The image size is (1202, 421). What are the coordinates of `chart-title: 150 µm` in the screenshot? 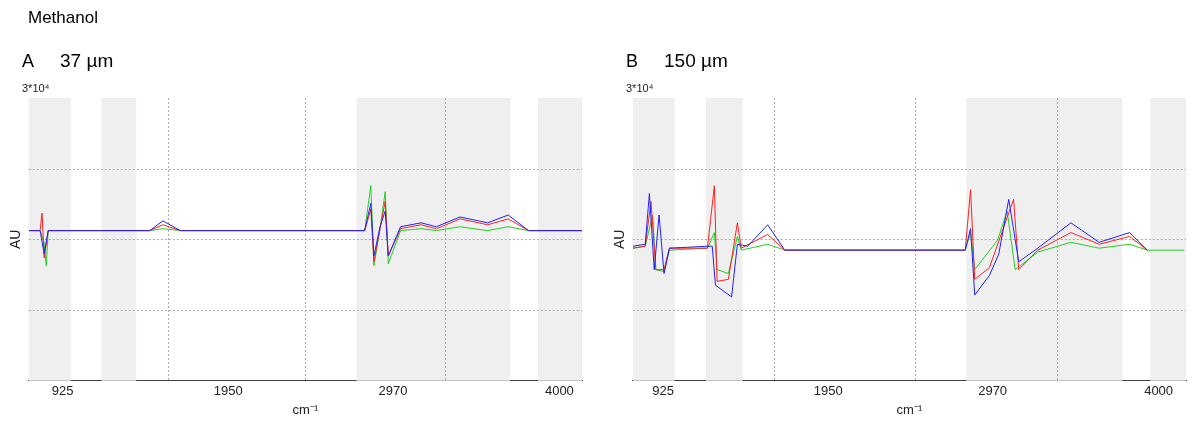 It's located at (696, 61).